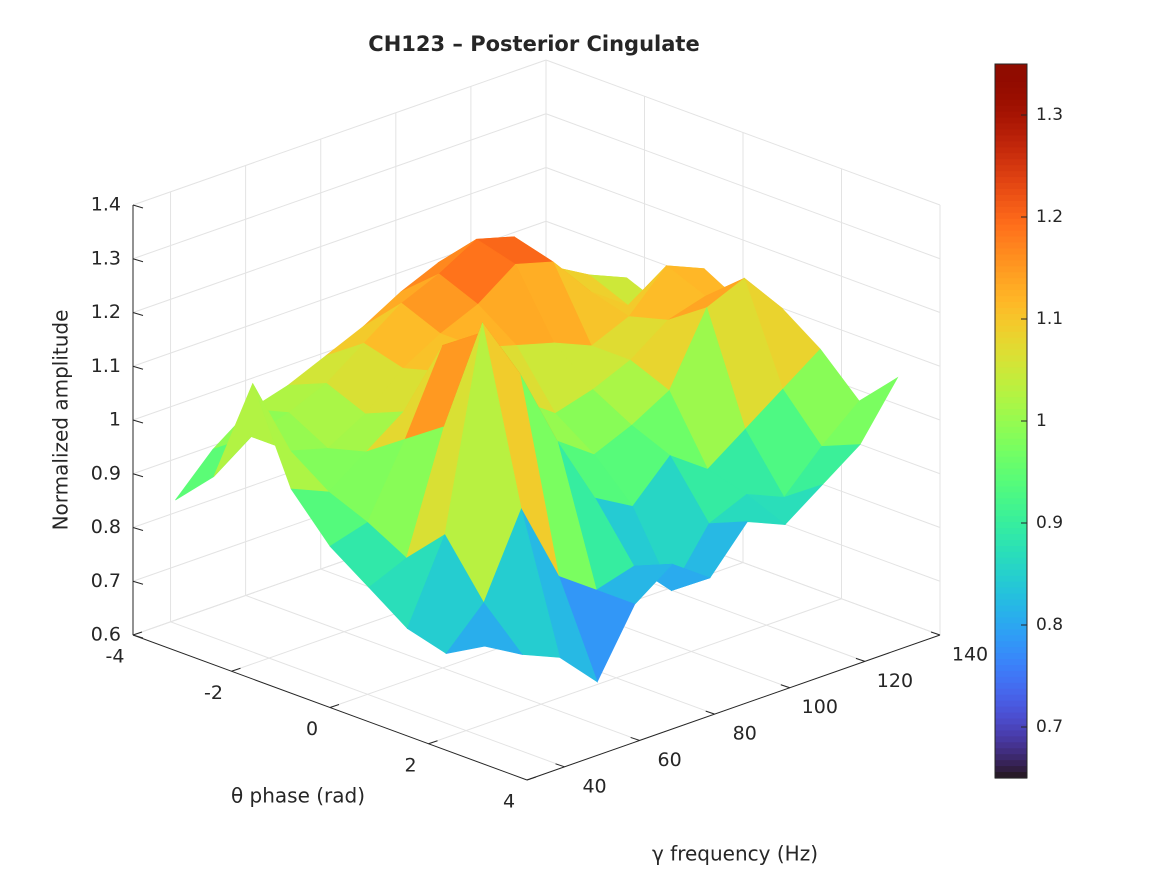 Image resolution: width=1167 pixels, height=875 pixels. Describe the element at coordinates (735, 854) in the screenshot. I see `y-axis-label: γ frequency (Hz)` at that location.